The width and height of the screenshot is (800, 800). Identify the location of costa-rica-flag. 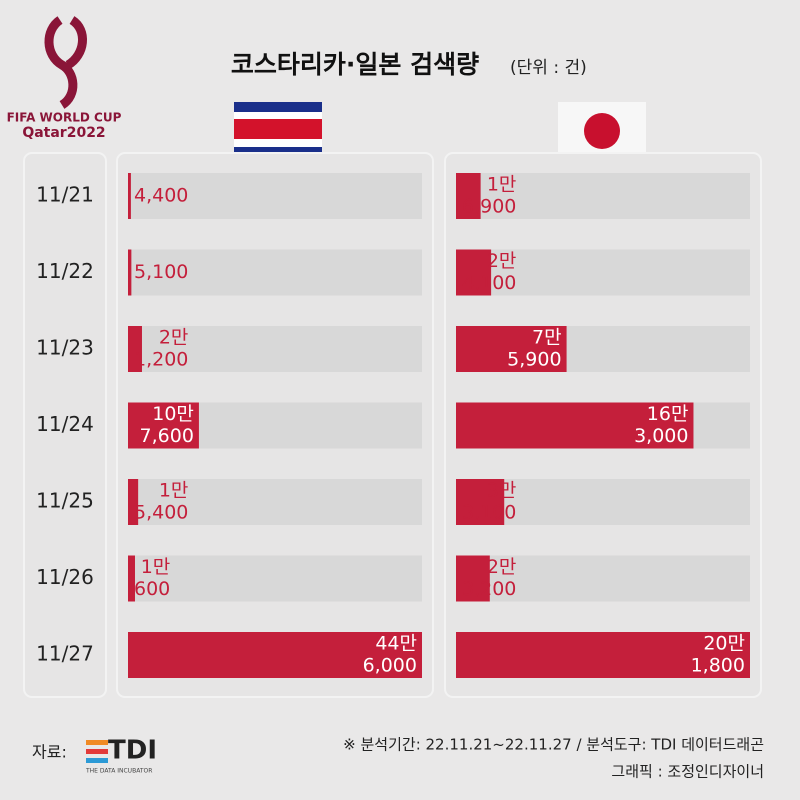
(278, 131).